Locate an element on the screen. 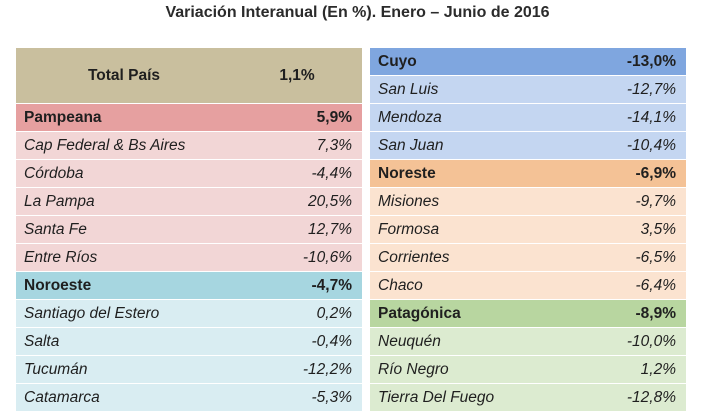 The width and height of the screenshot is (715, 412). province-name: Río Negro is located at coordinates (413, 369).